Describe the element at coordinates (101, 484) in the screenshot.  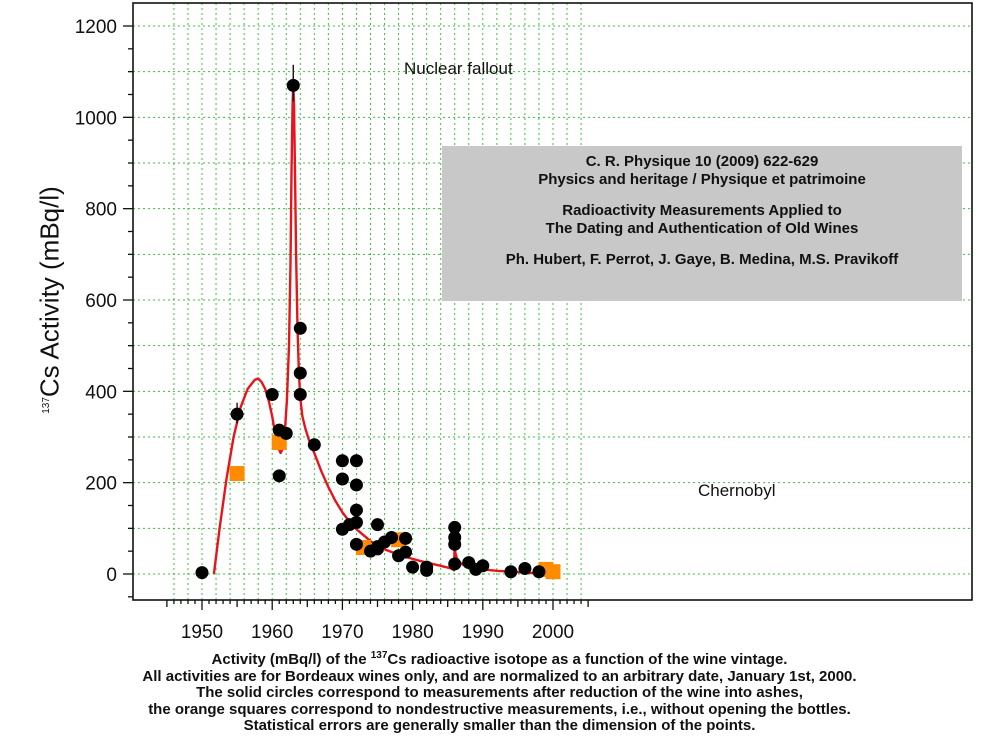
I see `y-tick-label: 200` at that location.